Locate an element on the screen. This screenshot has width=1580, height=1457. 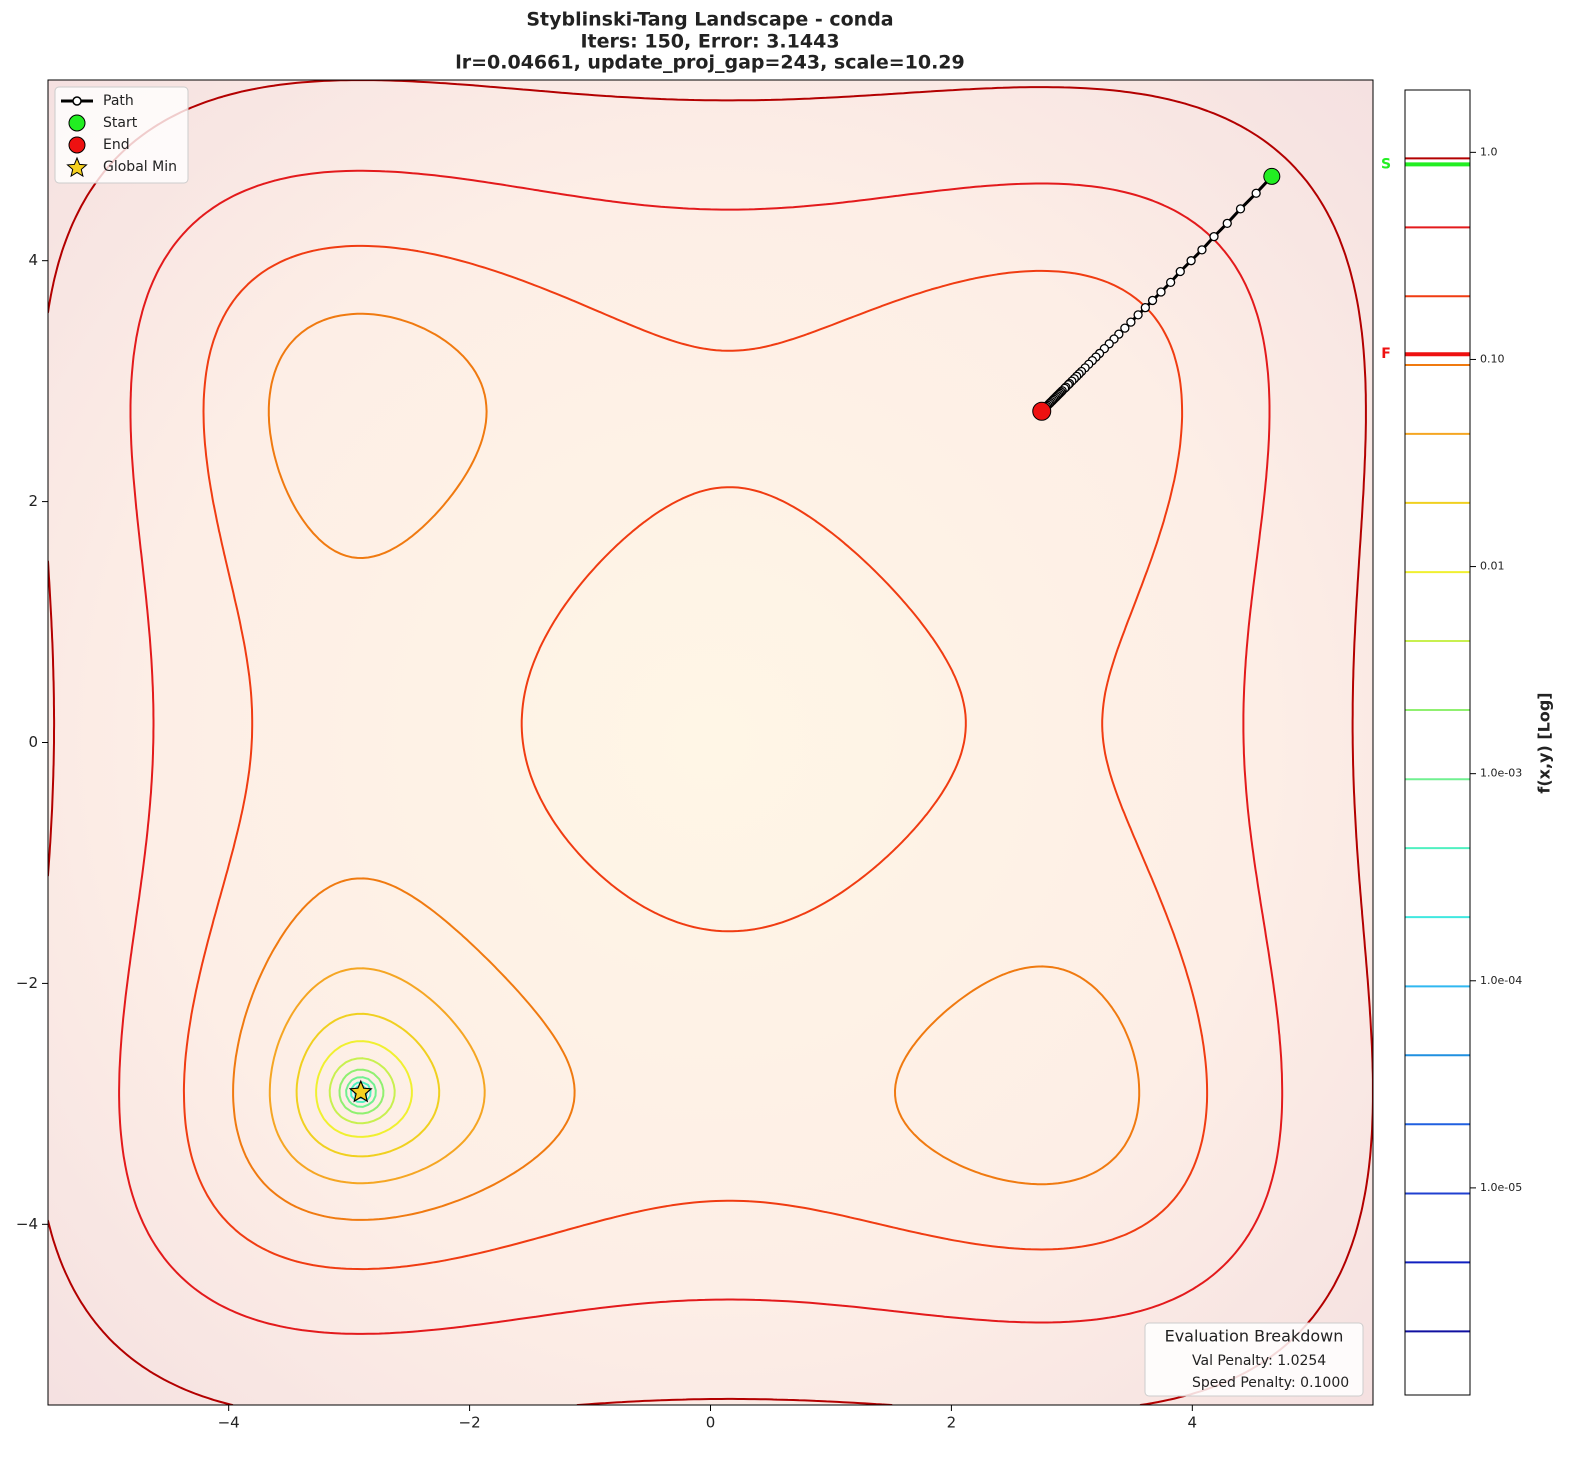
colorbar-tick-label: 1.0 is located at coordinates (1489, 151).